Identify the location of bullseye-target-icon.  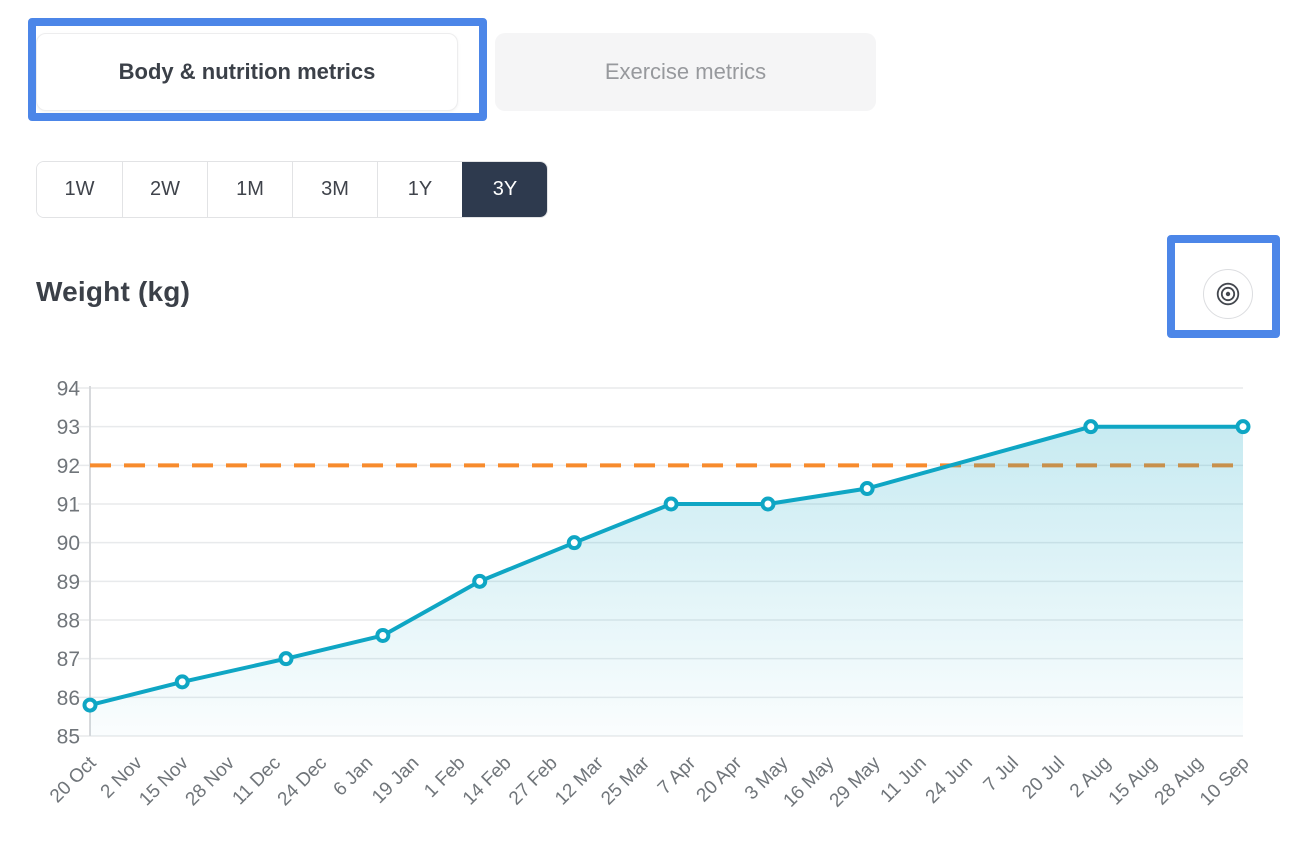
(1228, 294).